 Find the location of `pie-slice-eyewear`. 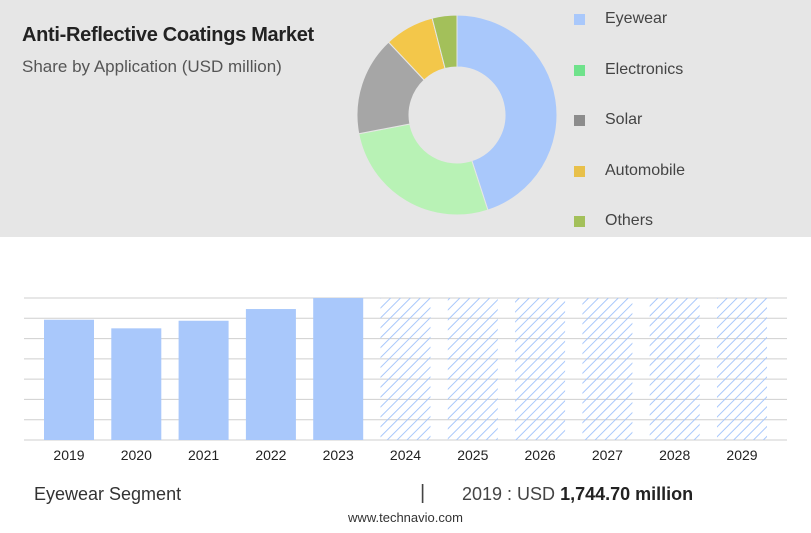

pie-slice-eyewear is located at coordinates (507, 112).